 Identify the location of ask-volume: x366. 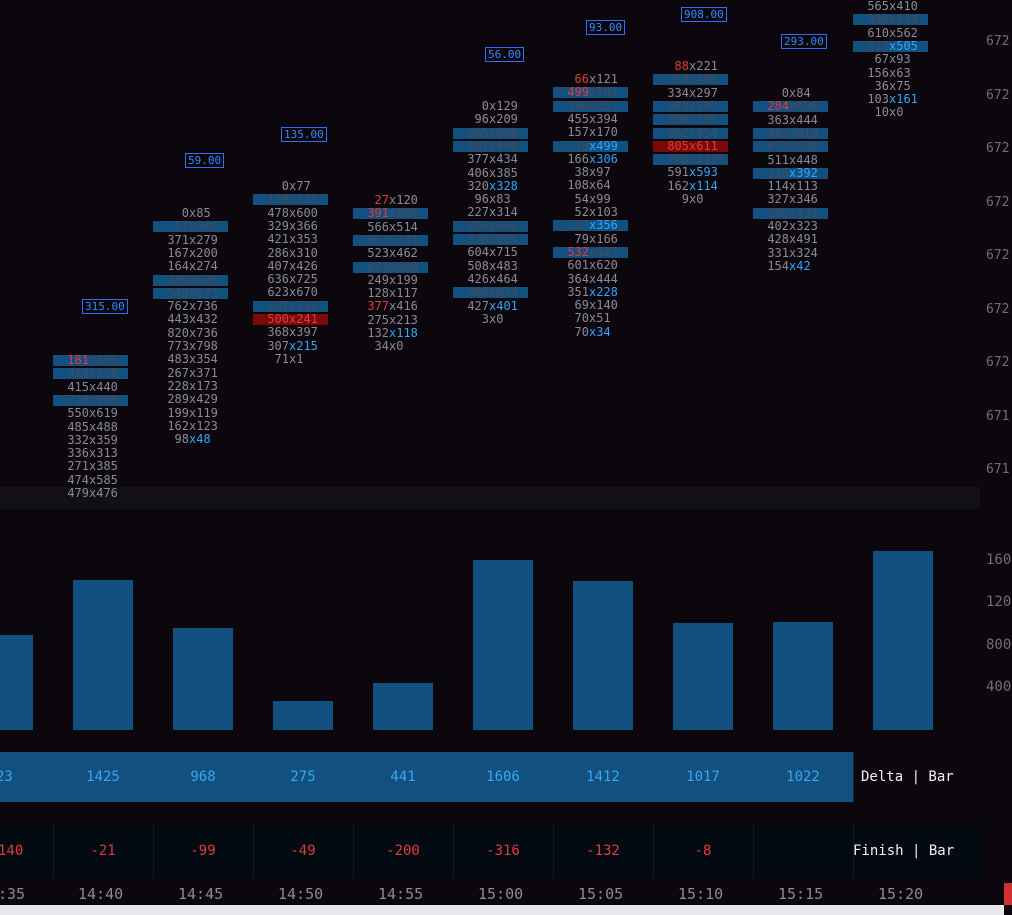
(303, 225).